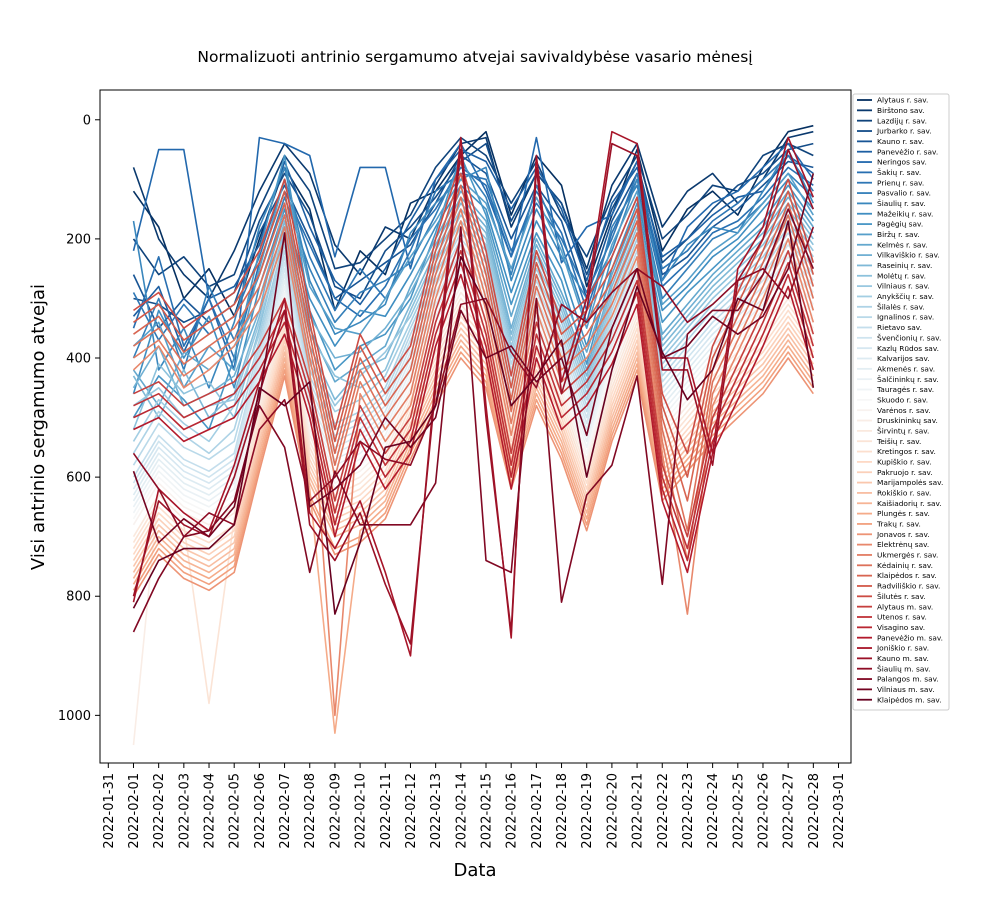 The width and height of the screenshot is (1000, 900). Describe the element at coordinates (904, 193) in the screenshot. I see `legend-label: Pasvalio r. sav.` at that location.